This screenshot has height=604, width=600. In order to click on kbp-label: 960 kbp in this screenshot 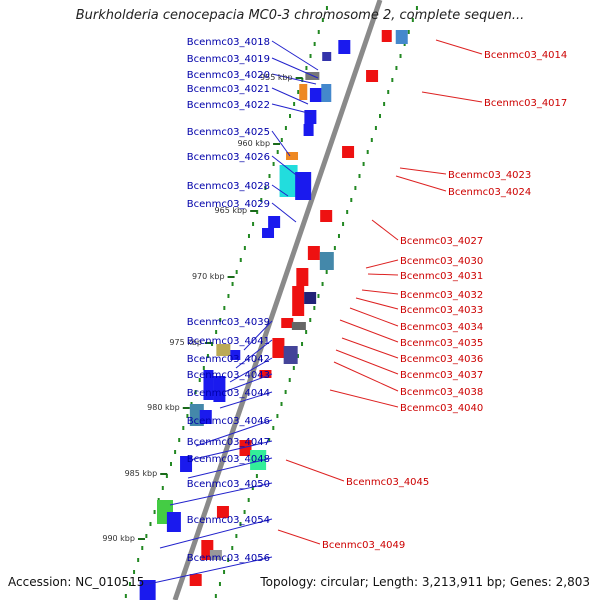, I will do `click(253, 143)`.